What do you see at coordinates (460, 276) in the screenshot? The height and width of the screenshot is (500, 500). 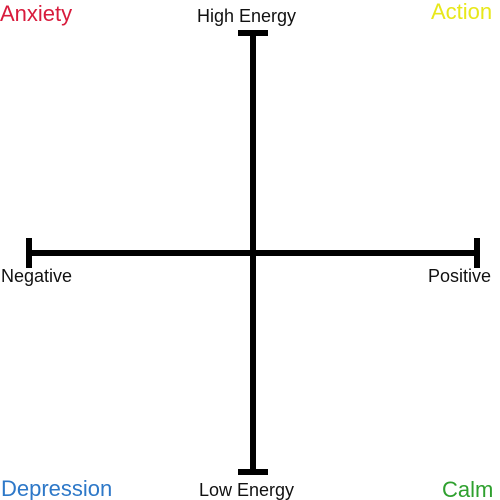 I see `positive-label: Positive` at bounding box center [460, 276].